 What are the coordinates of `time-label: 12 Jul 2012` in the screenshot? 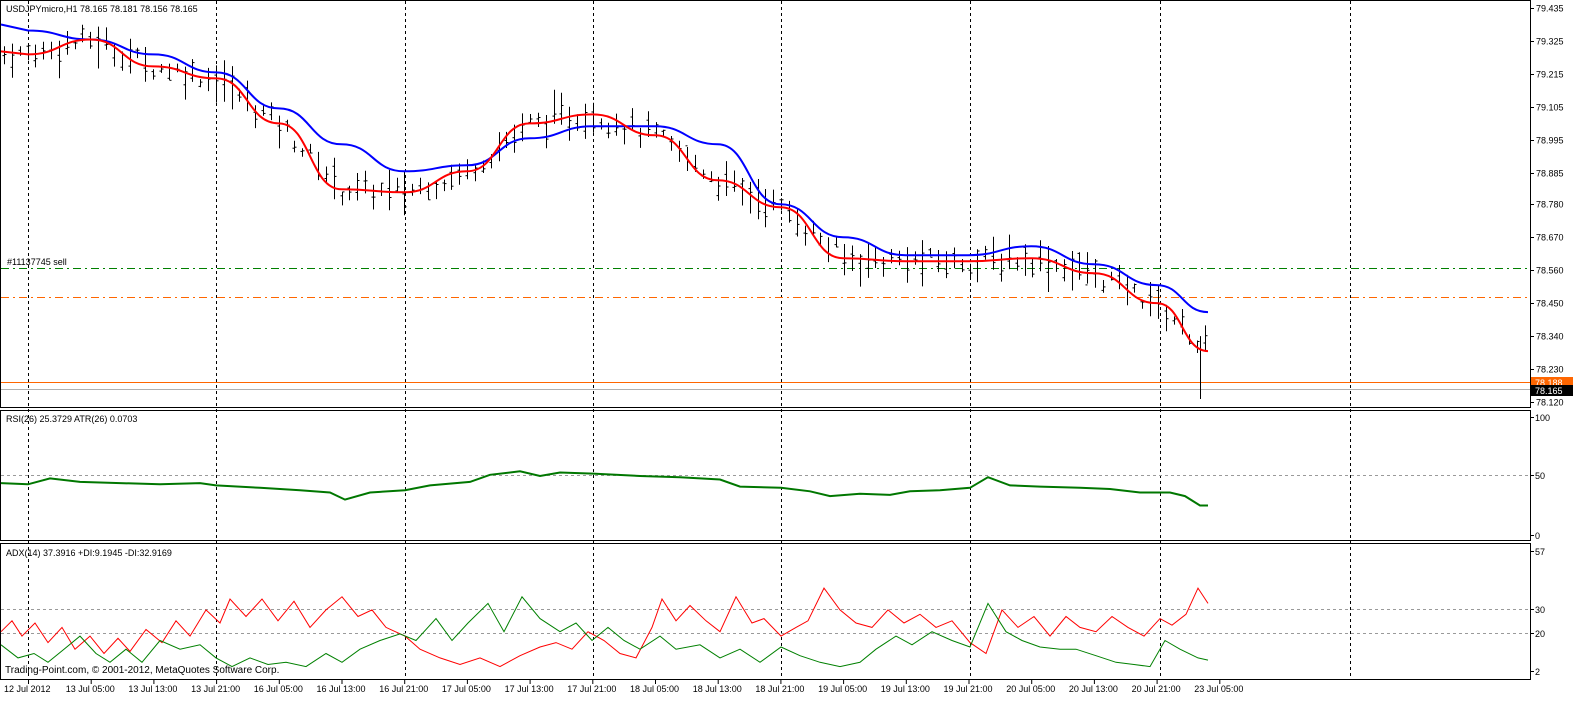 It's located at (27, 689).